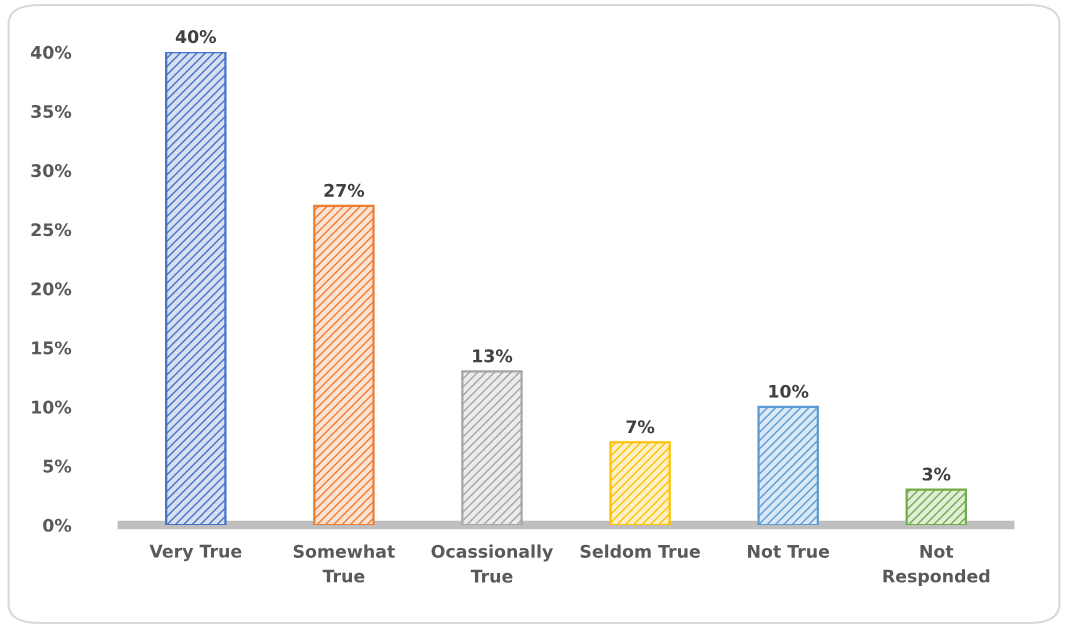  What do you see at coordinates (789, 551) in the screenshot?
I see `x-tick-label: Not True` at bounding box center [789, 551].